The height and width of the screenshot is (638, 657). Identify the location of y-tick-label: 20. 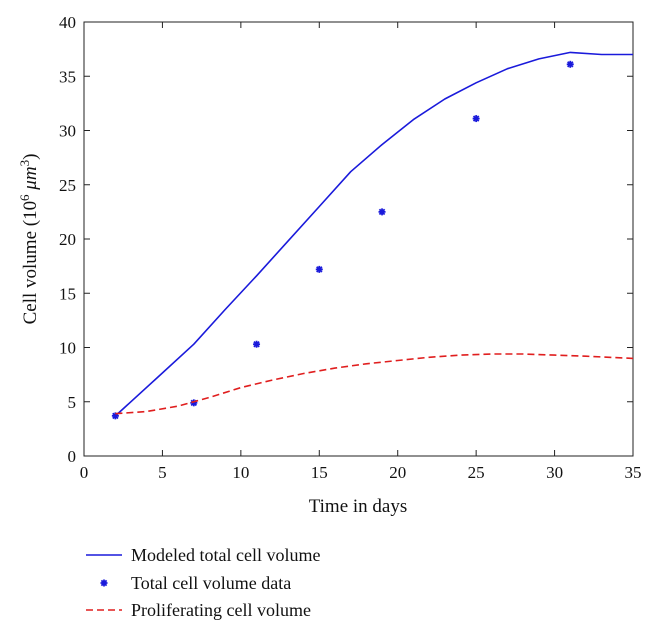
(67, 239).